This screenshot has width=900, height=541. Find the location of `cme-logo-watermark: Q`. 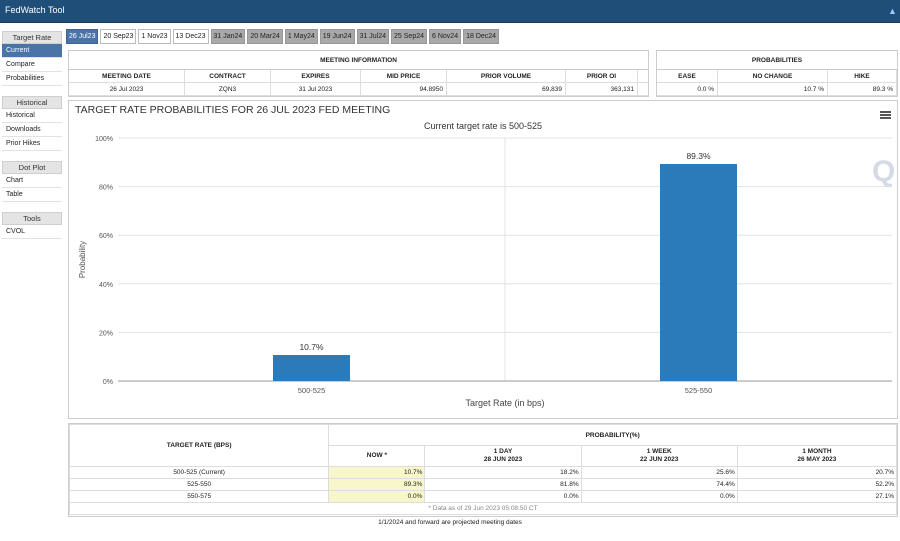

cme-logo-watermark: Q is located at coordinates (883, 171).